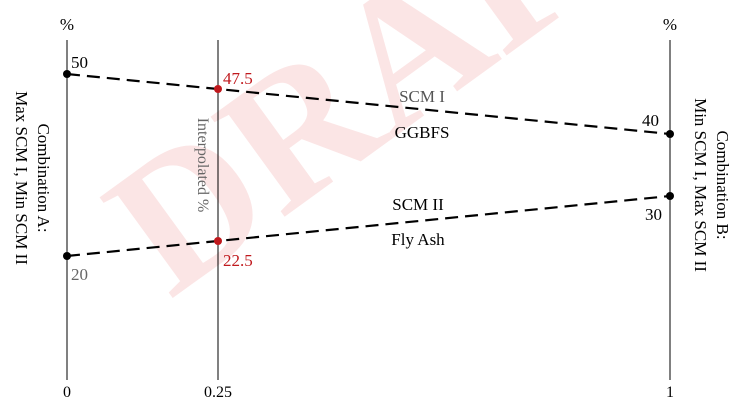 This screenshot has width=732, height=404. What do you see at coordinates (653, 214) in the screenshot?
I see `scm2-end-value: 30` at bounding box center [653, 214].